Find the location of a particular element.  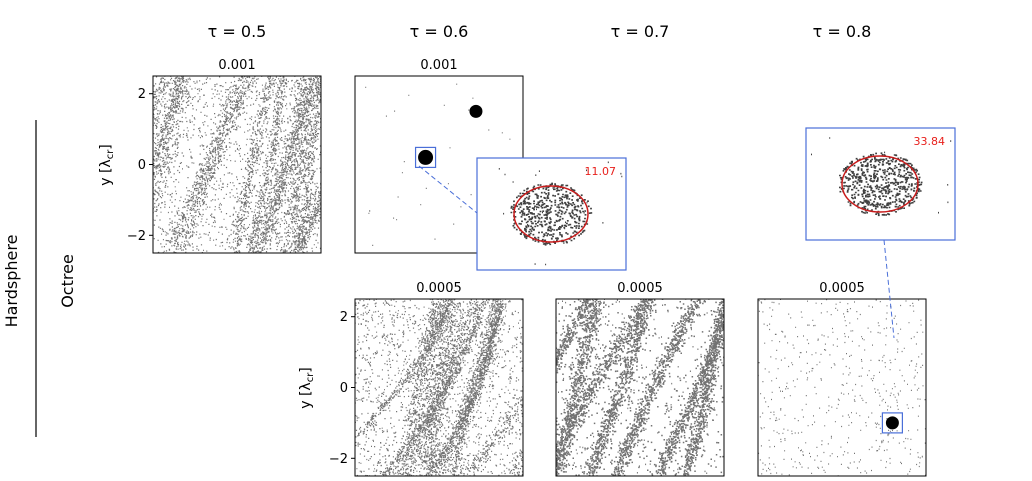

panel-3-yaxis: 2 0 −2 is located at coordinates (342, 388).